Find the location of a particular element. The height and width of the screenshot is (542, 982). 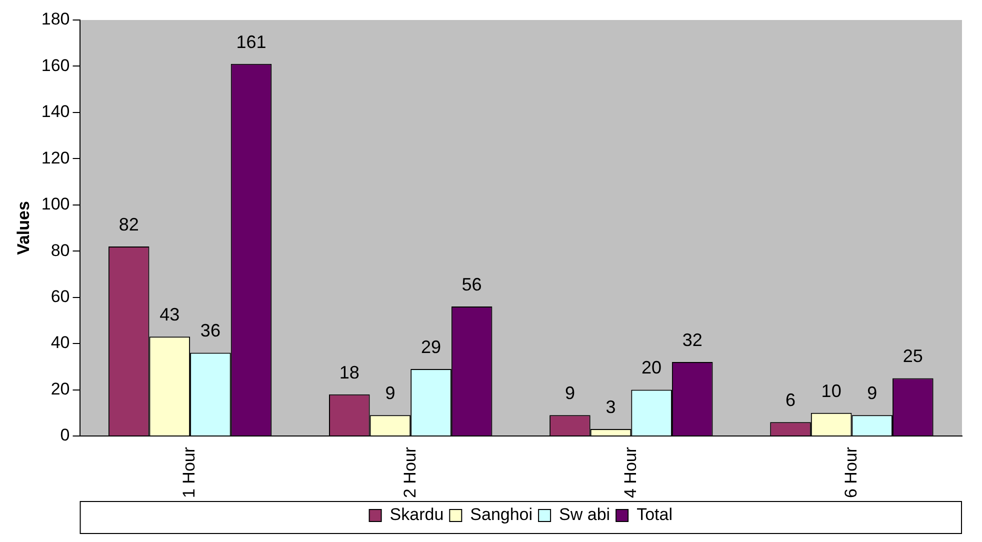

data-label: 3 is located at coordinates (611, 407).